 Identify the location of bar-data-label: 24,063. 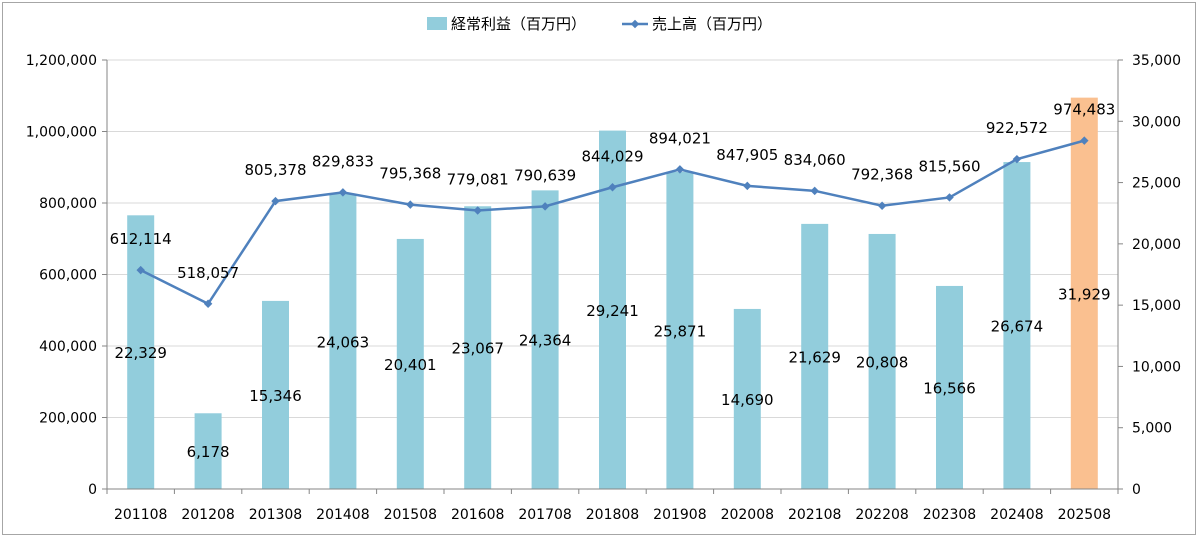
(343, 343).